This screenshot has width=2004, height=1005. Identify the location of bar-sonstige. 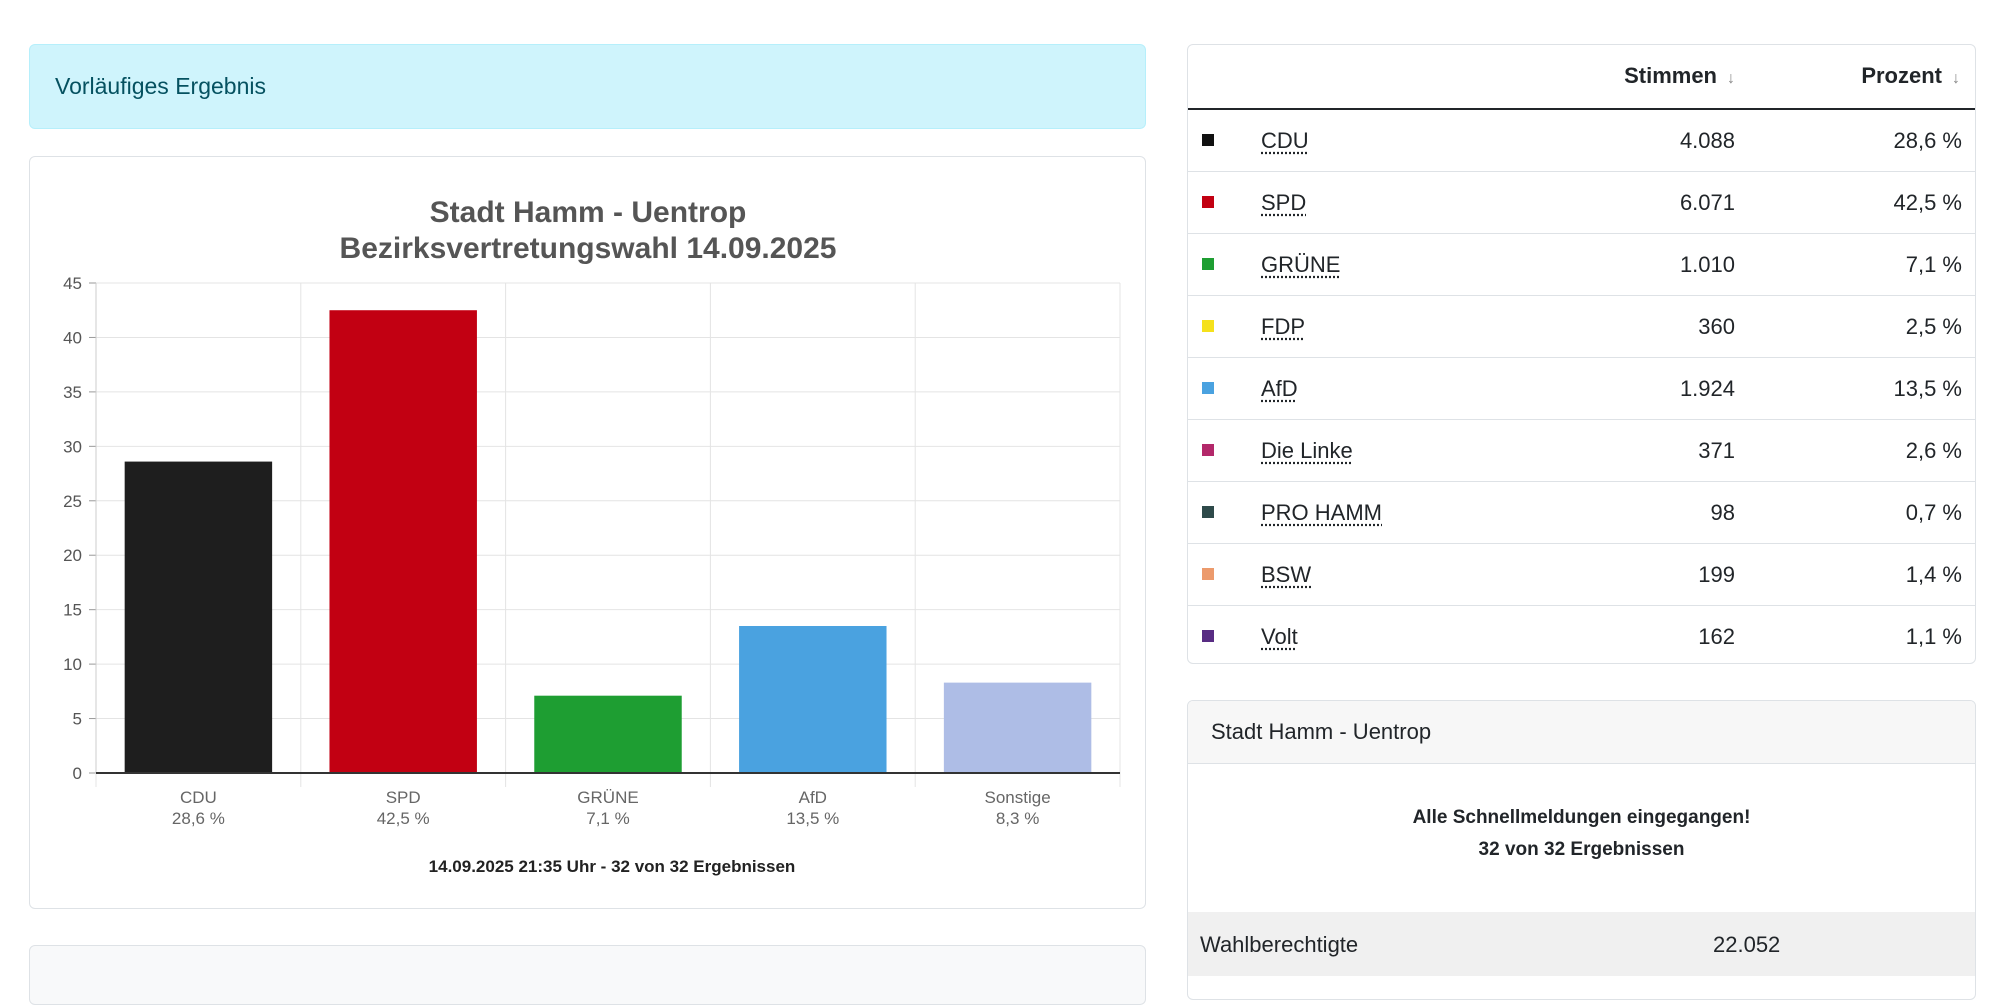
(1017, 727).